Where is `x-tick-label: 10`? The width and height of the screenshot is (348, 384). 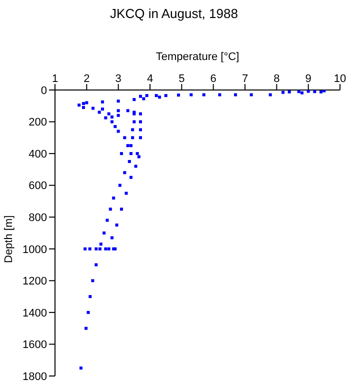 x-tick-label: 10 is located at coordinates (340, 79).